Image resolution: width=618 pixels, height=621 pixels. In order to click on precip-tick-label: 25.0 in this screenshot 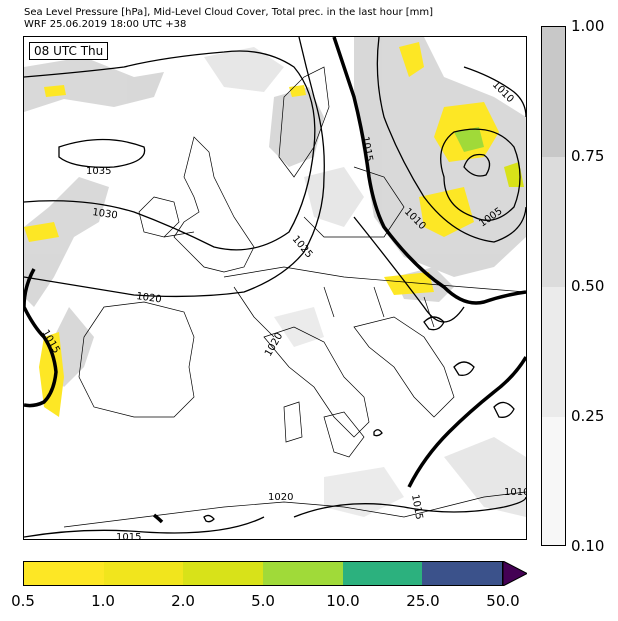, I will do `click(423, 601)`.